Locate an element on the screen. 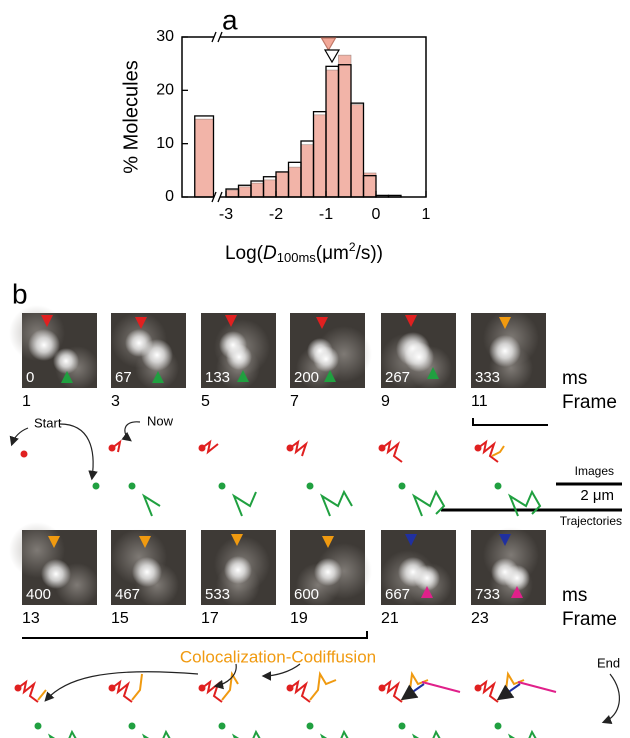 This screenshot has height=738, width=630. time-label: 400 is located at coordinates (38, 594).